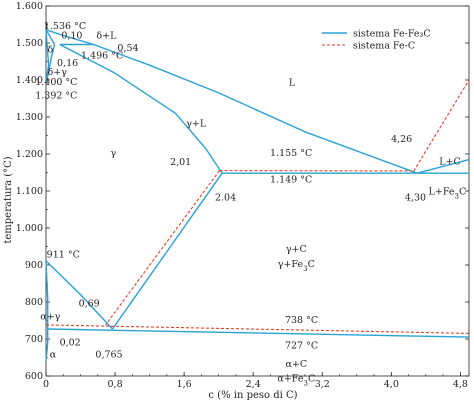 This screenshot has width=474, height=403. I want to click on x-tick-label: 0,8, so click(115, 384).